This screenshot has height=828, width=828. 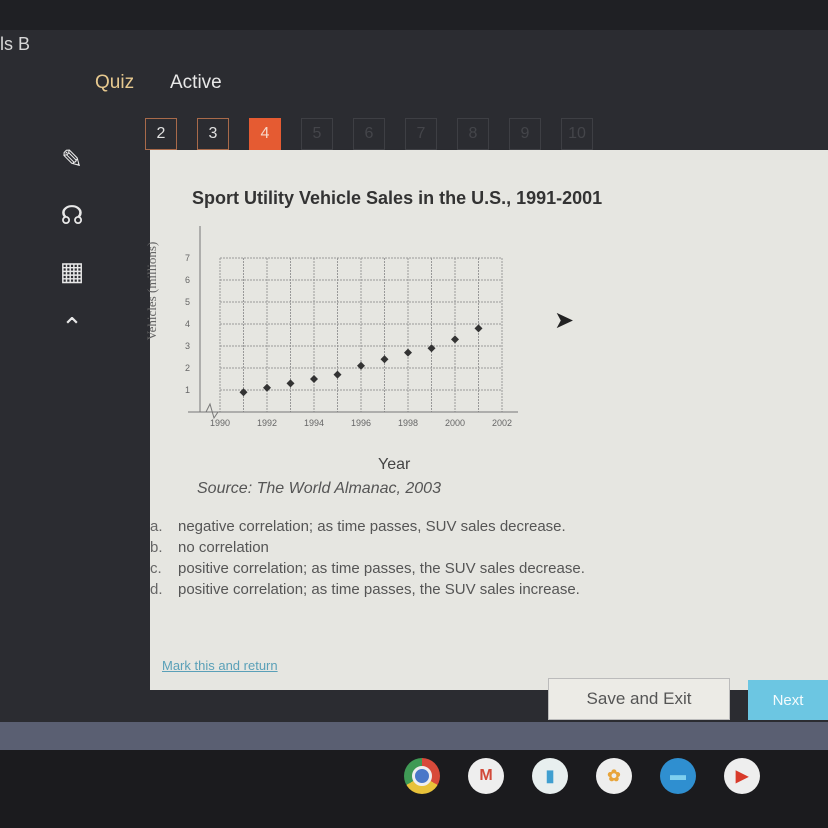 What do you see at coordinates (414, 15) in the screenshot?
I see `top-bar` at bounding box center [414, 15].